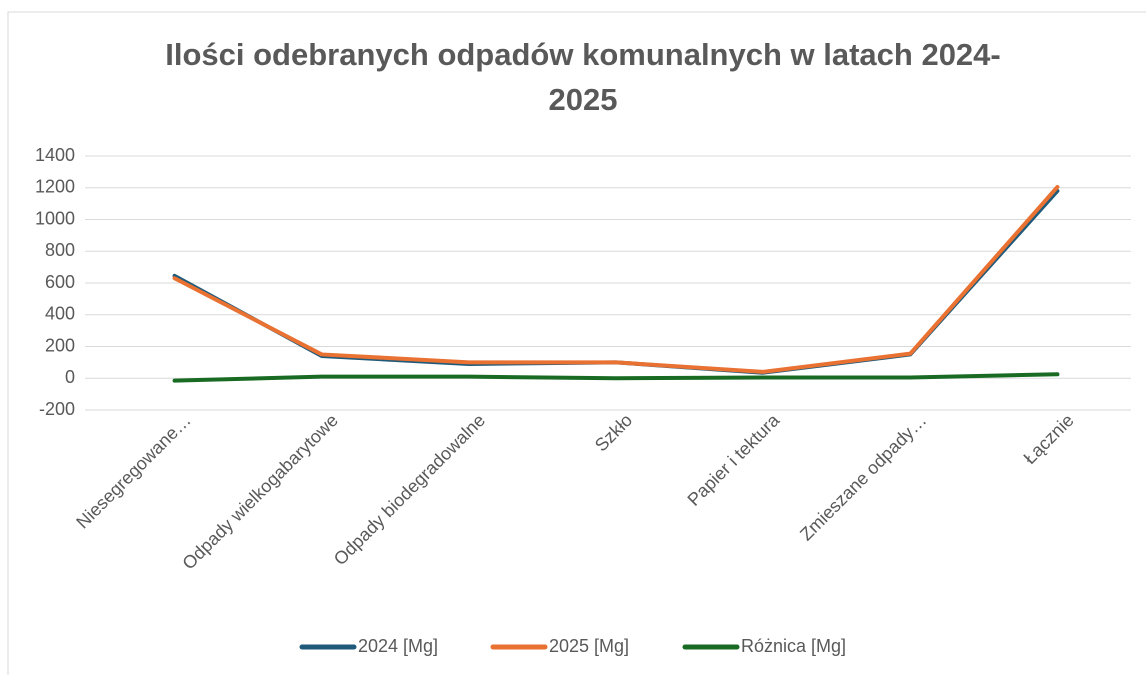 The width and height of the screenshot is (1146, 675). What do you see at coordinates (55, 187) in the screenshot?
I see `y-tick-label: 1200` at bounding box center [55, 187].